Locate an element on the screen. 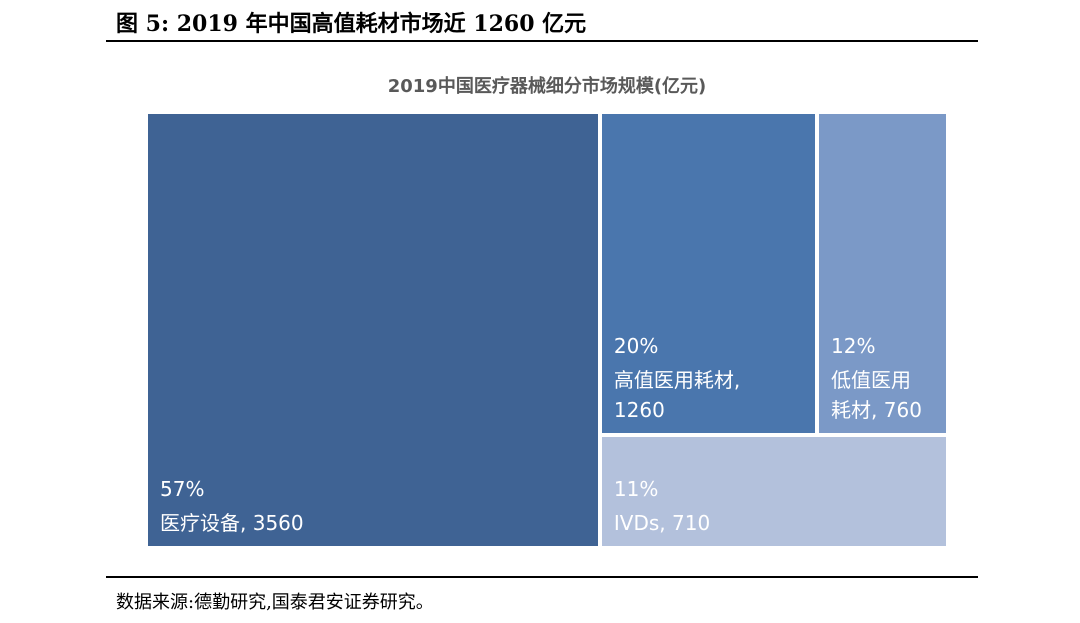  chart-title: 2019中国医疗器械细分市场规模(亿元) is located at coordinates (547, 86).